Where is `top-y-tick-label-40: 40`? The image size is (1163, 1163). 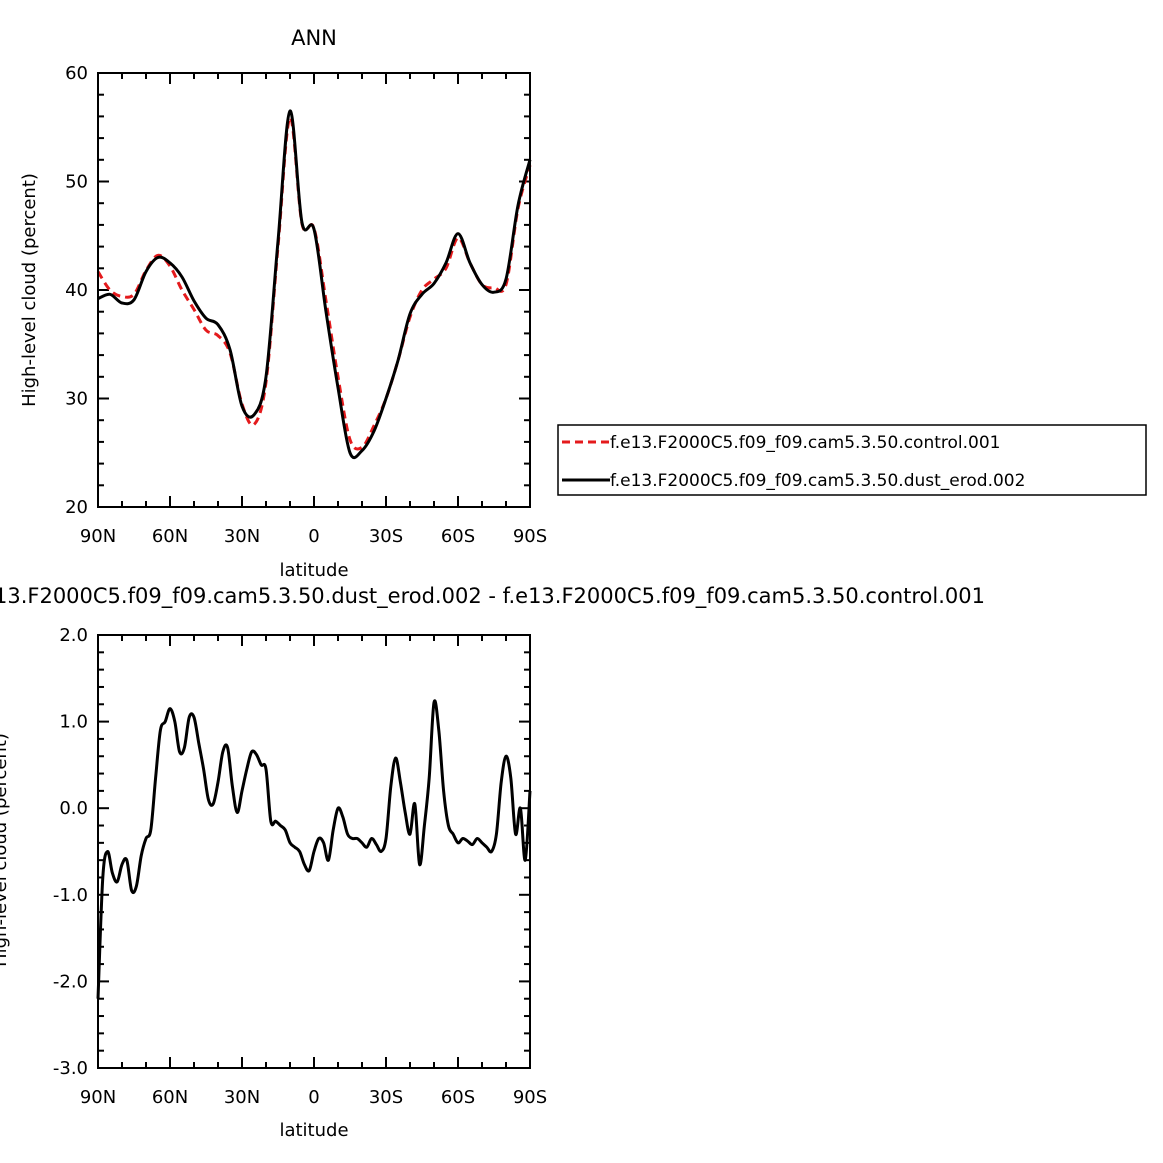 top-y-tick-label-40: 40 is located at coordinates (76, 290).